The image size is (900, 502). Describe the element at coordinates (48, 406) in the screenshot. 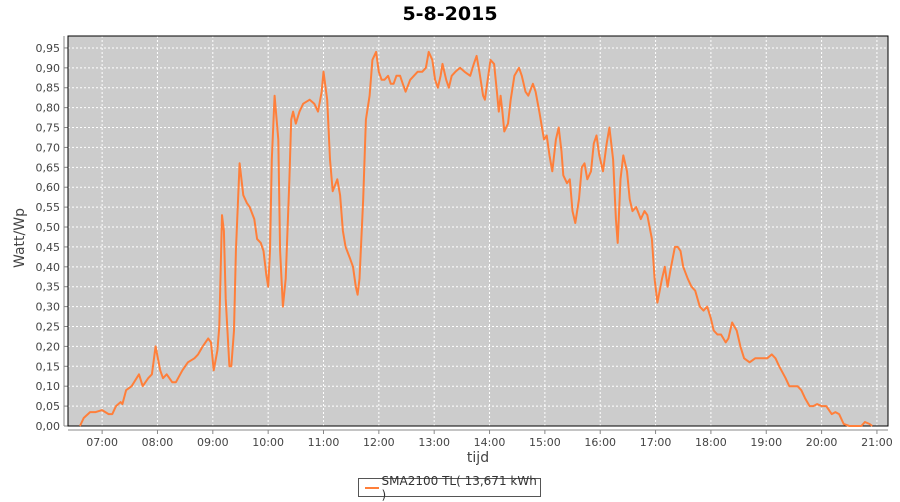

I see `y-tick-label: 0,05` at that location.